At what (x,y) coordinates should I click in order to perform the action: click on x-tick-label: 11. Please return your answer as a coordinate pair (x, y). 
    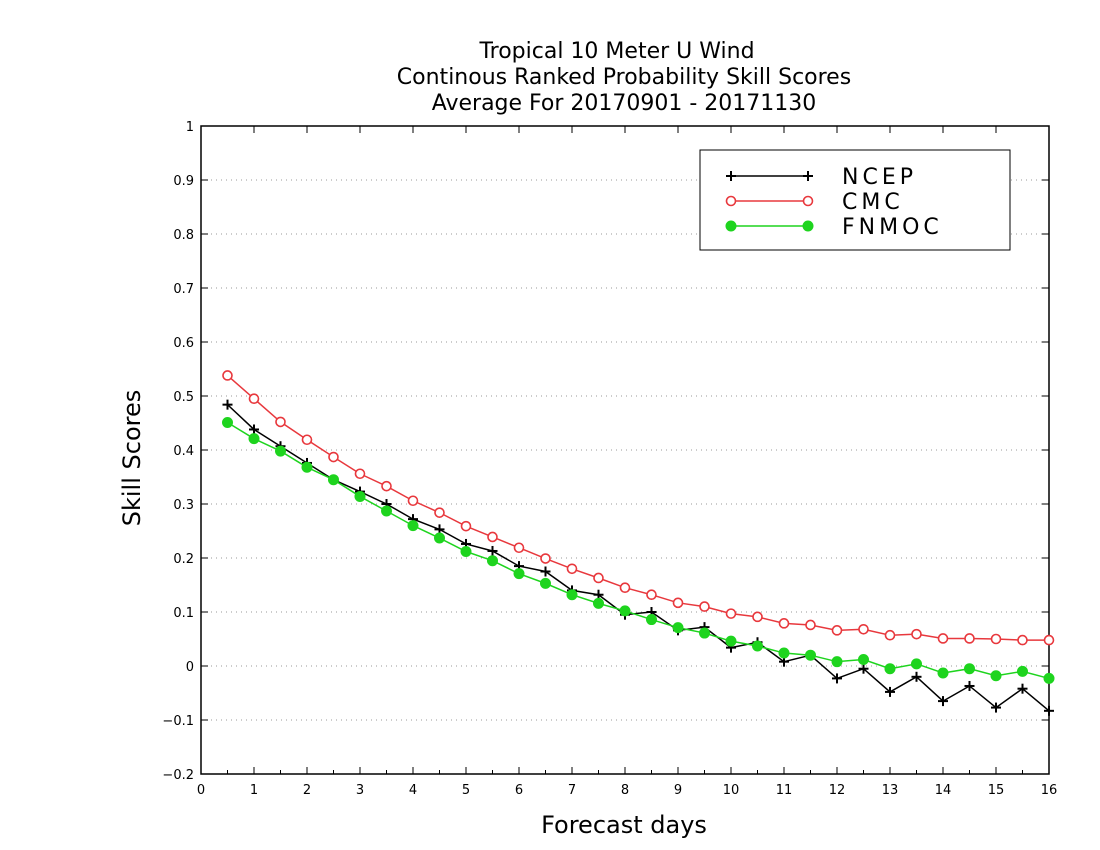
    Looking at the image, I should click on (784, 790).